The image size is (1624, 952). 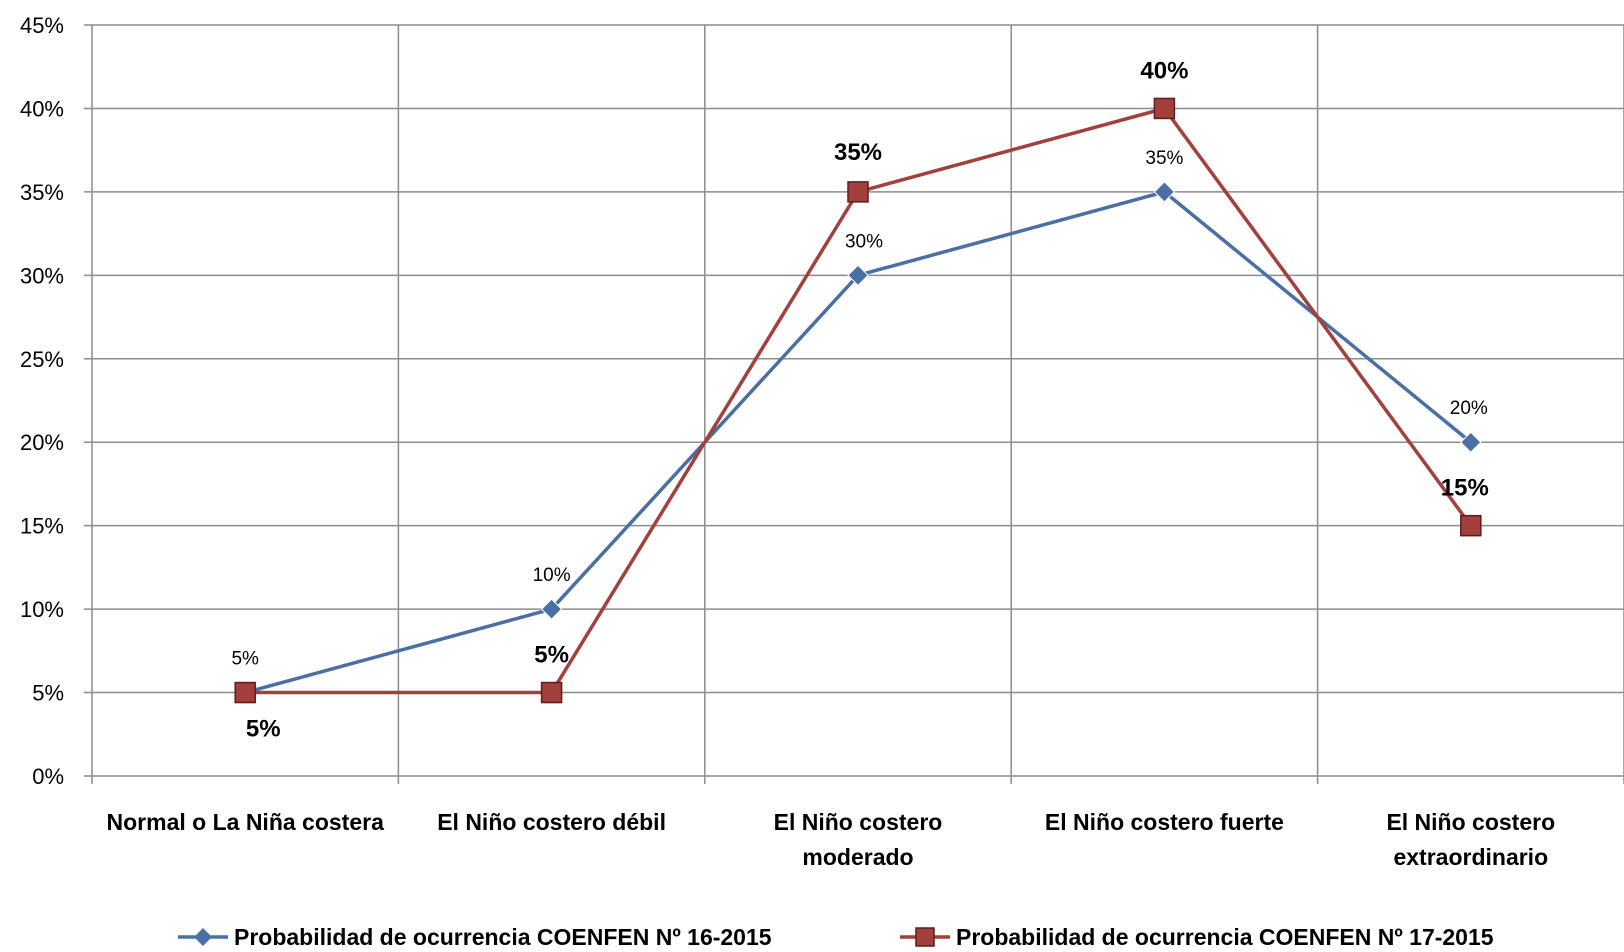 I want to click on x-category-label: moderado, so click(x=857, y=857).